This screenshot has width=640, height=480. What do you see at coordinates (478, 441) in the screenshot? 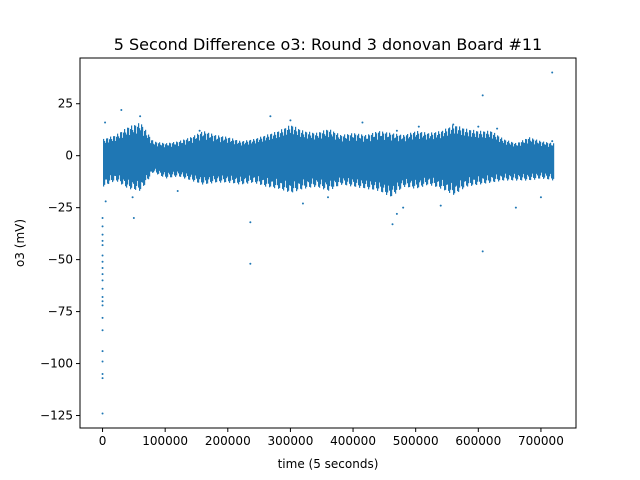
I see `x-tick-label: 600000` at bounding box center [478, 441].